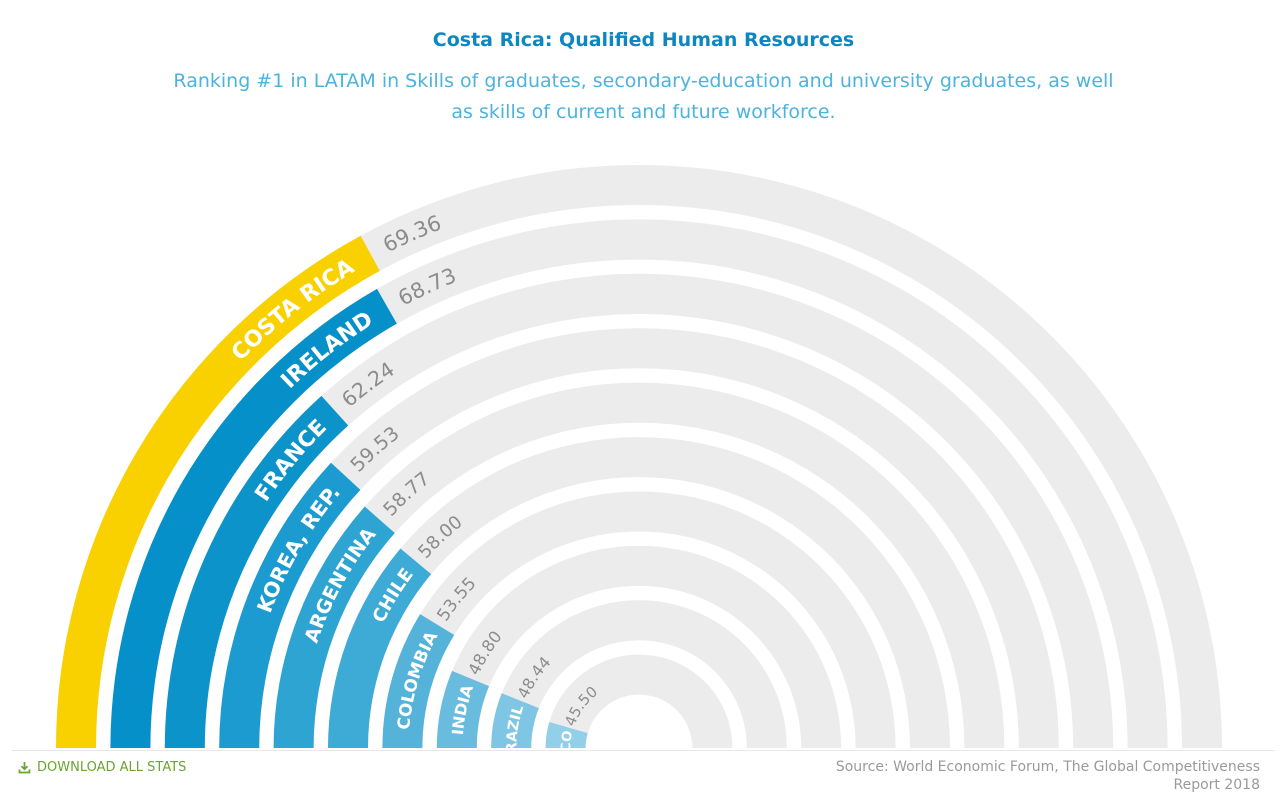  I want to click on download-icon, so click(24, 768).